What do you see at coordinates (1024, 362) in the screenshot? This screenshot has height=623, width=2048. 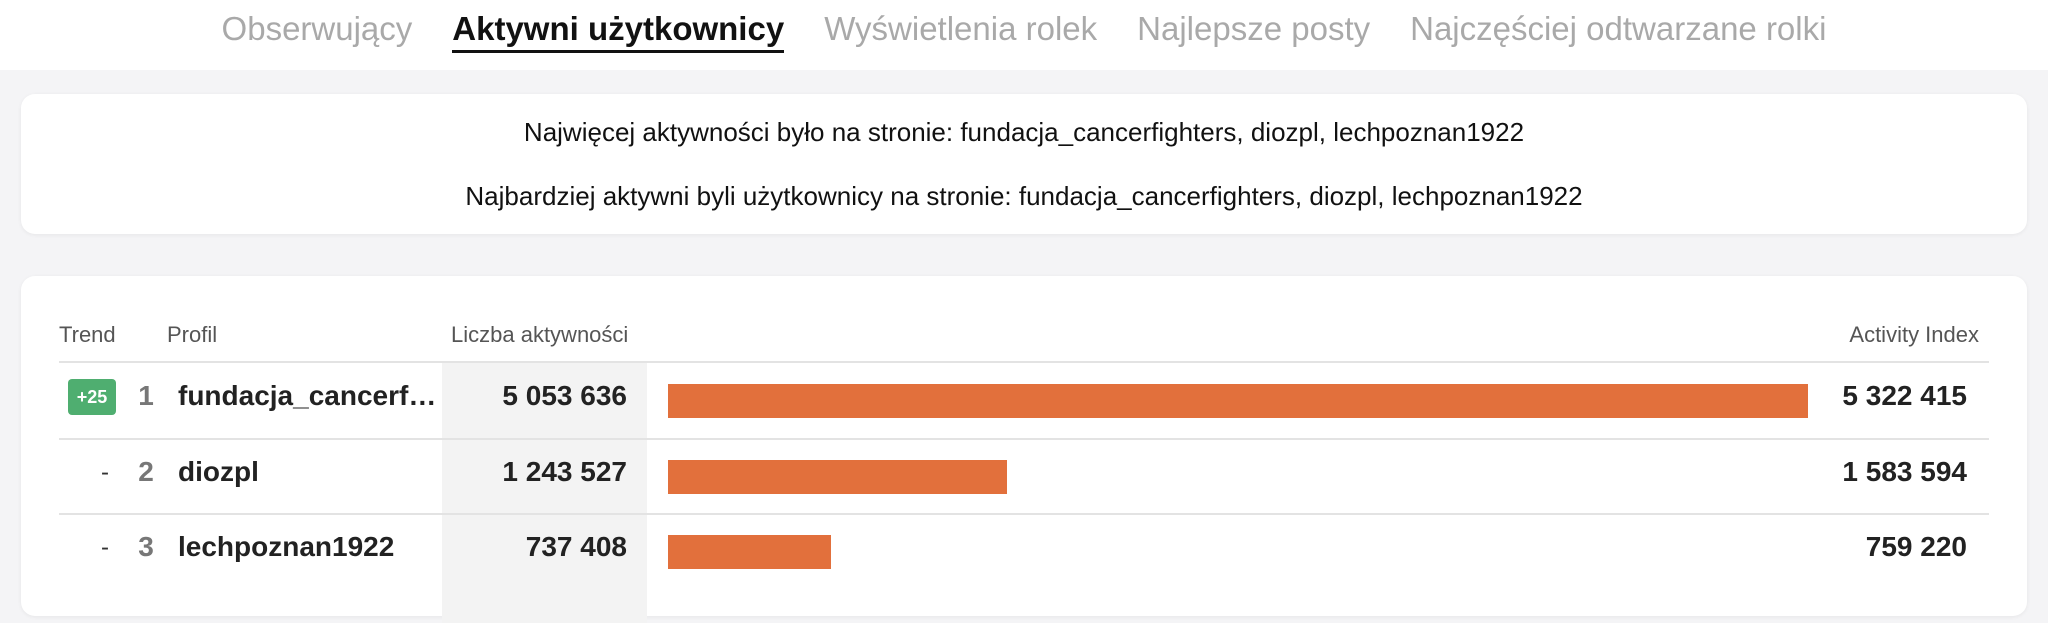 I see `header-divider` at bounding box center [1024, 362].